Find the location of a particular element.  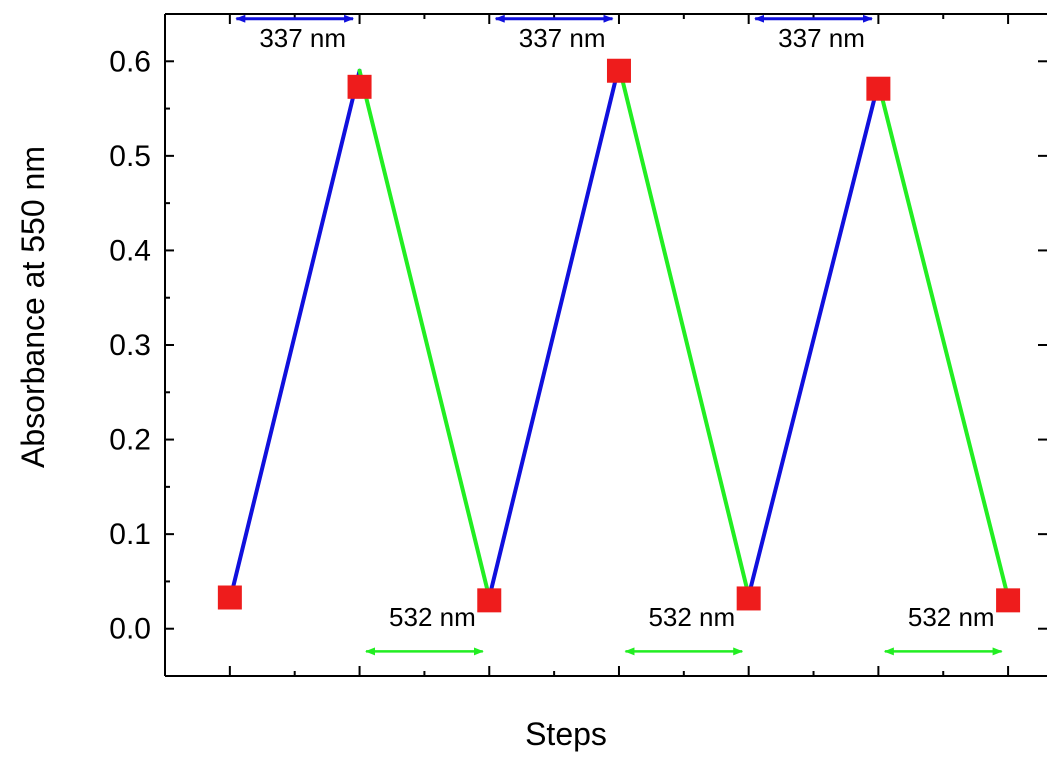

y-tick-label: 0.5 is located at coordinates (130, 156).